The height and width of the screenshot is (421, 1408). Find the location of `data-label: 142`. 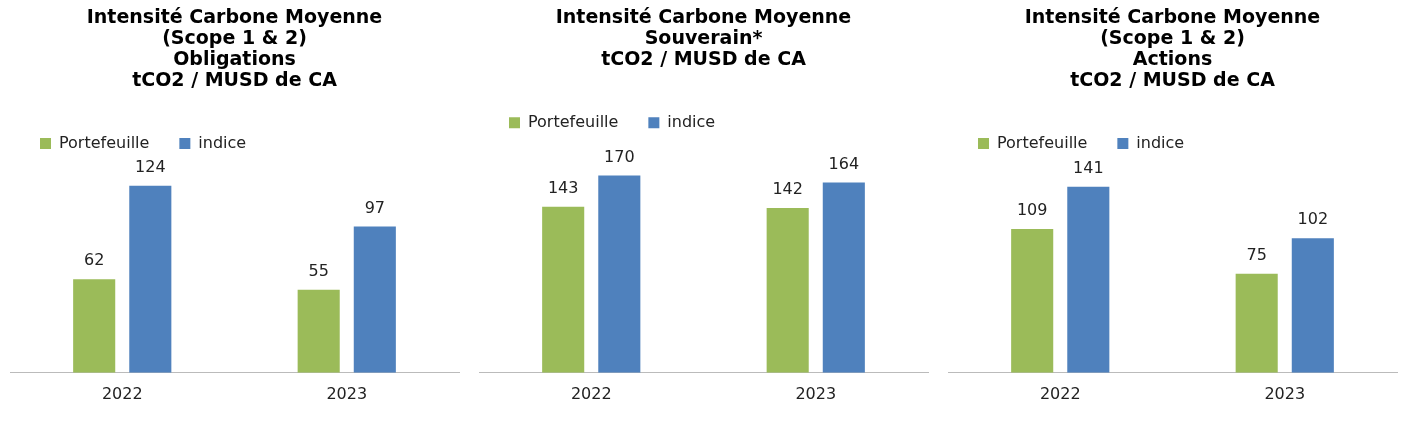

data-label: 142 is located at coordinates (787, 189).